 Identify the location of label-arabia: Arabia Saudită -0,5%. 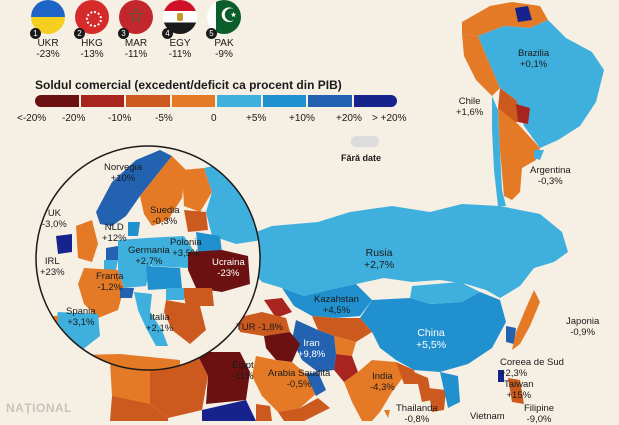
(299, 379).